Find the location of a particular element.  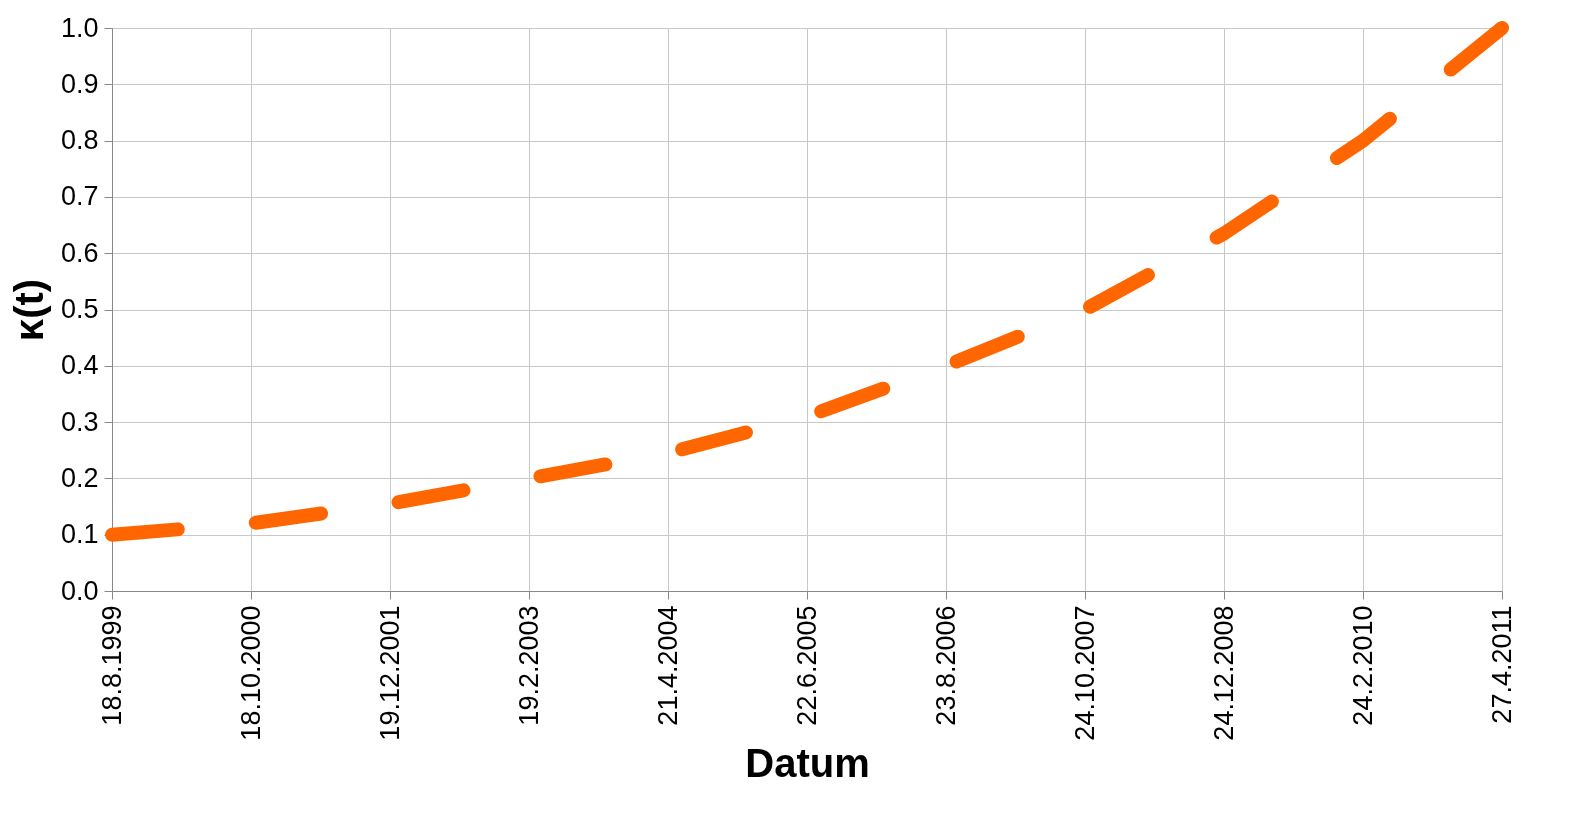

x-tick-label: 22.6.2005 is located at coordinates (806, 665).